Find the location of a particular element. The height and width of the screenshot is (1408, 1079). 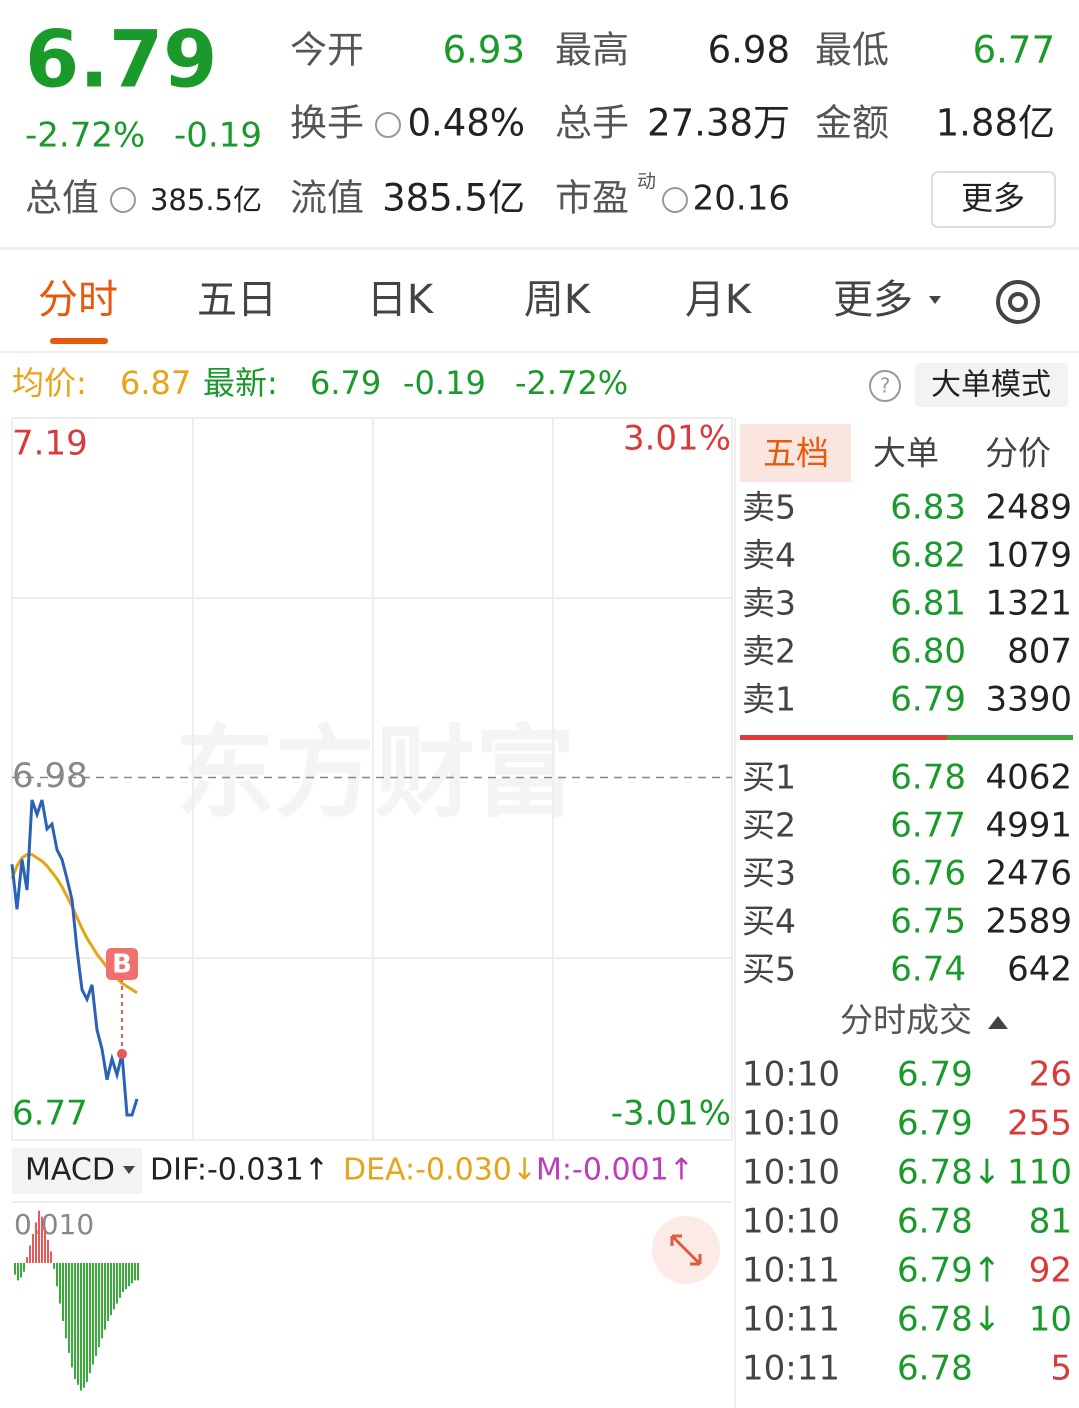

field-label: 总手 is located at coordinates (592, 123).